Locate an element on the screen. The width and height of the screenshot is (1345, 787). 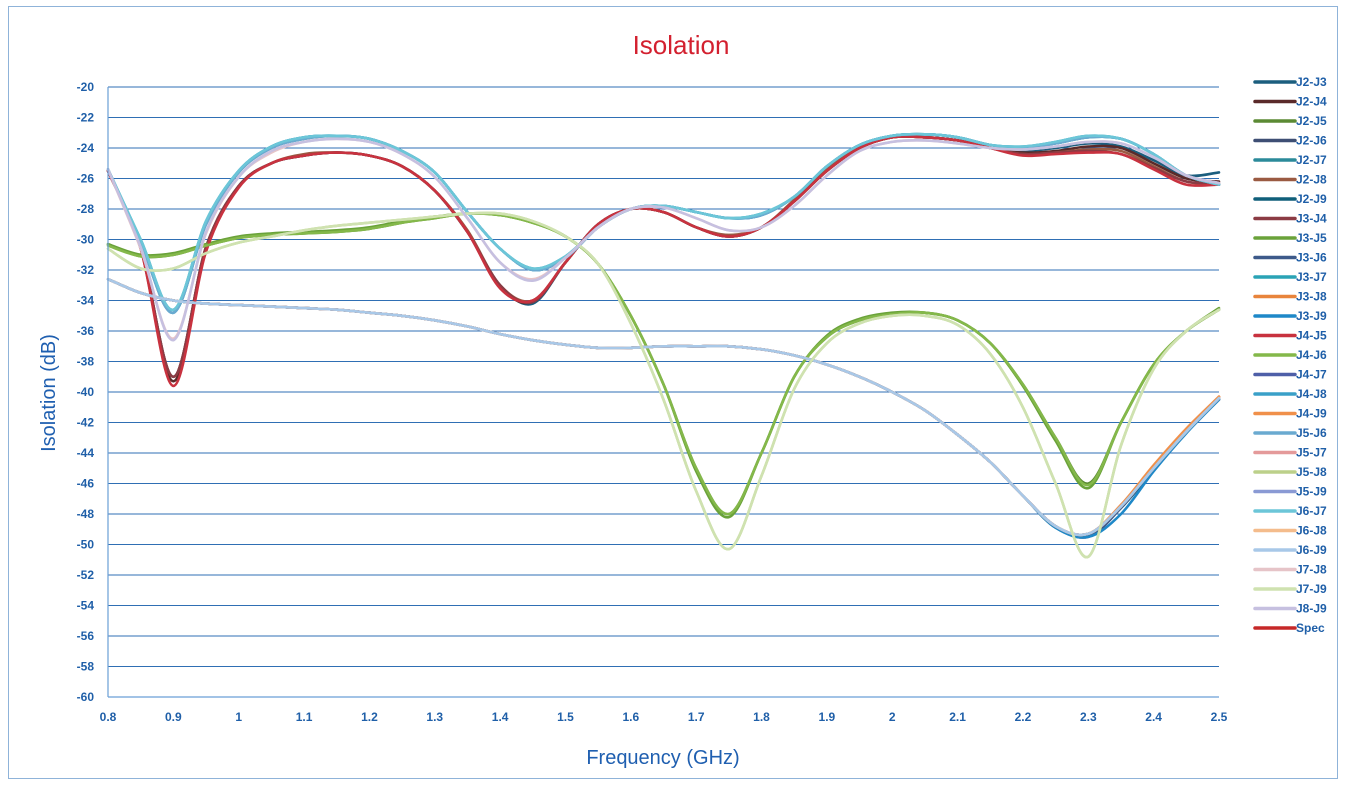
legend-label: J3-J8 is located at coordinates (1311, 297).